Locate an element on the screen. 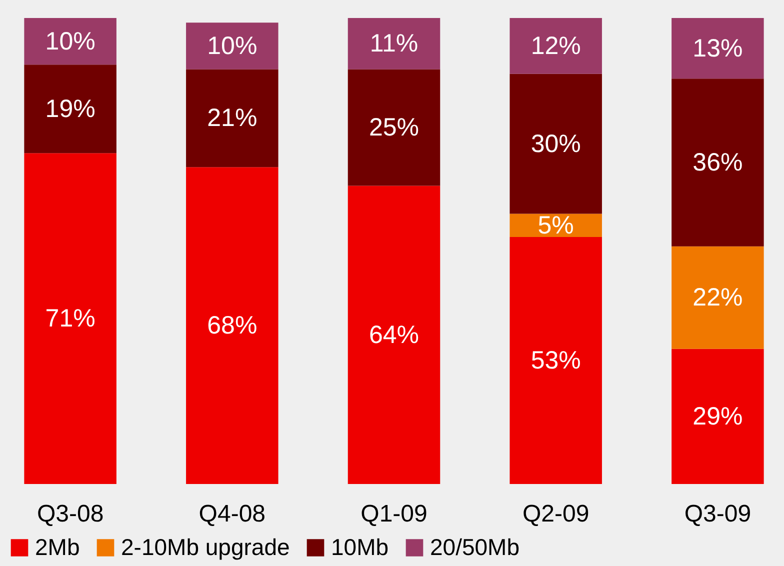  data-label: 53% is located at coordinates (555, 360).